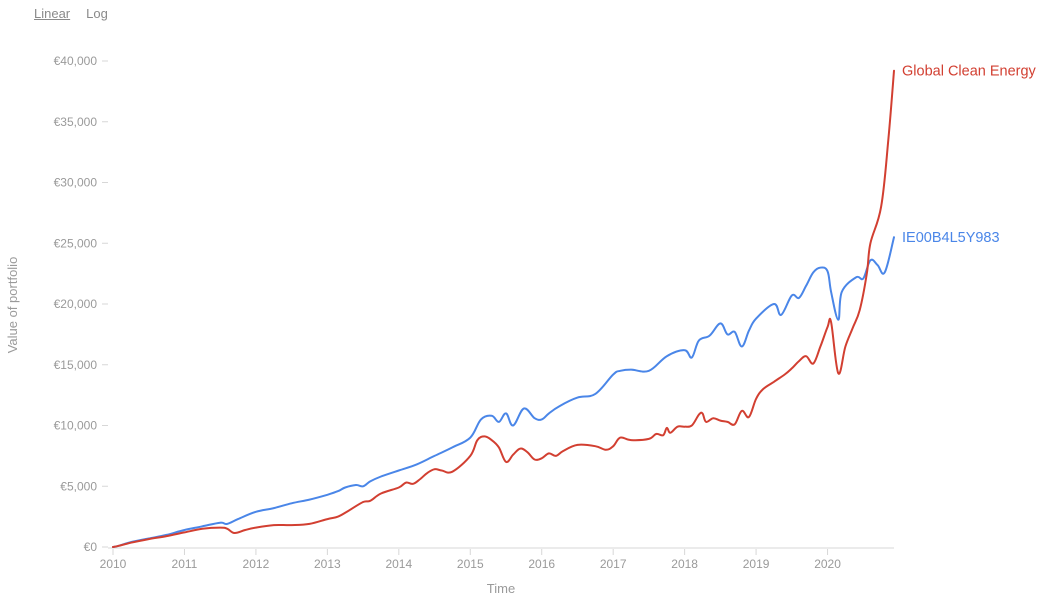 This screenshot has height=599, width=1057. What do you see at coordinates (52, 13) in the screenshot?
I see `scale-option-linear: Linear` at bounding box center [52, 13].